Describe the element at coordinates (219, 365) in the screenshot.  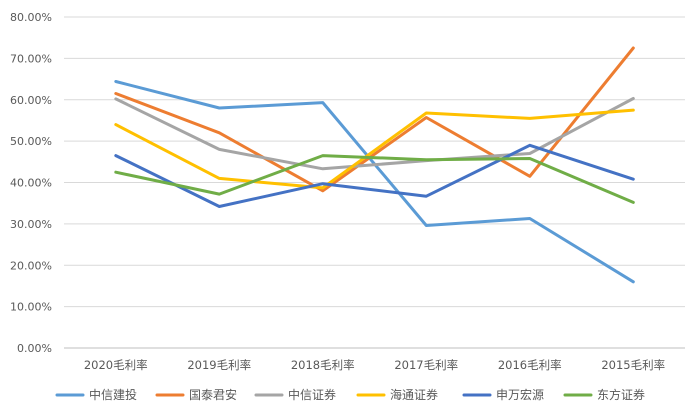
I see `x-tick-label: 2019毛利率` at that location.